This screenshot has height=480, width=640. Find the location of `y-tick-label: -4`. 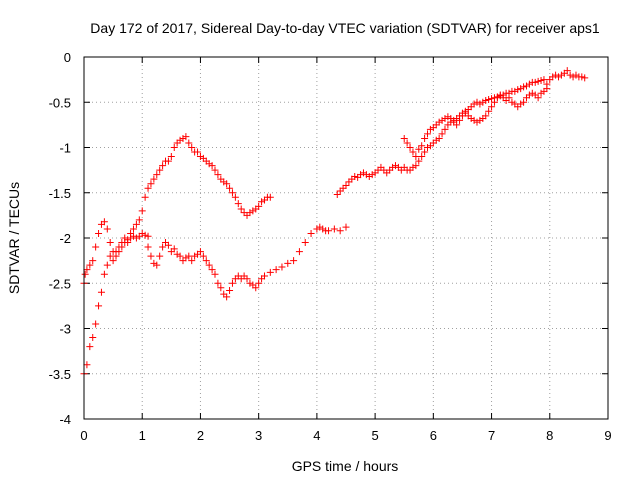

y-tick-label: -4 is located at coordinates (65, 419).